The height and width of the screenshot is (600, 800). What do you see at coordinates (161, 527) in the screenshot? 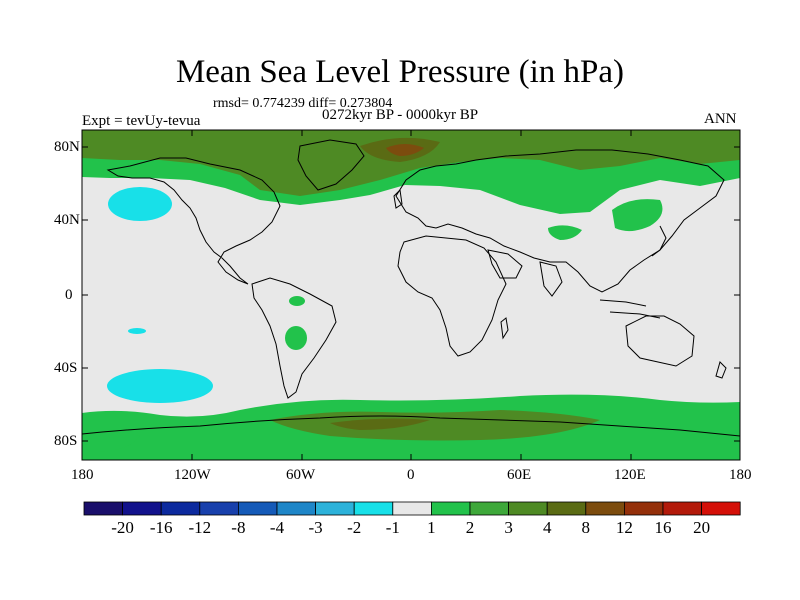
I see `colorbar-label: -16` at bounding box center [161, 527].